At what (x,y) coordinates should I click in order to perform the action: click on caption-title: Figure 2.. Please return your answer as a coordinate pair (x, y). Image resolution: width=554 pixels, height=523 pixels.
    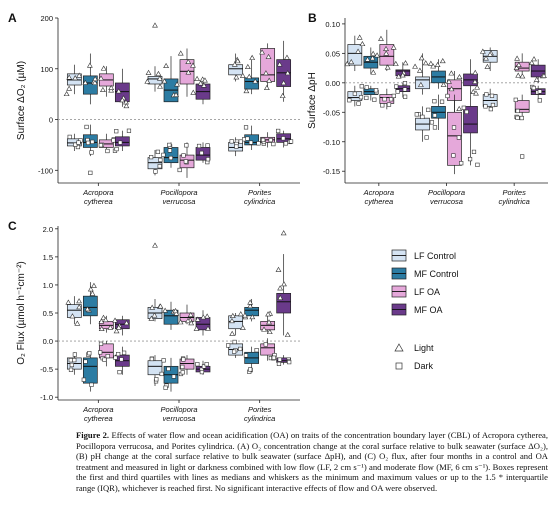
    Looking at the image, I should click on (93, 435).